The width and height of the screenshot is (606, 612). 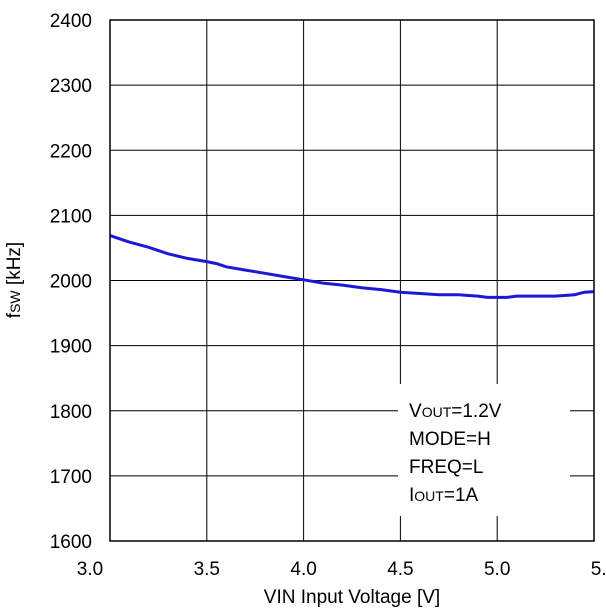 I want to click on y-tick-label: 2300, so click(x=71, y=86).